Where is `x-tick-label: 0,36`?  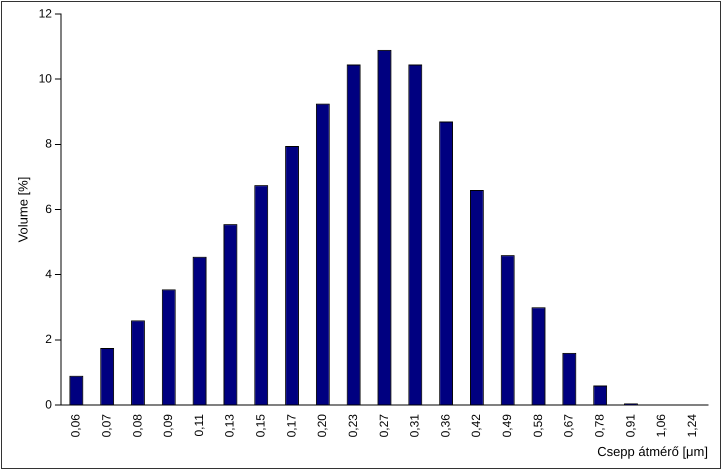
x-tick-label: 0,36 is located at coordinates (445, 426).